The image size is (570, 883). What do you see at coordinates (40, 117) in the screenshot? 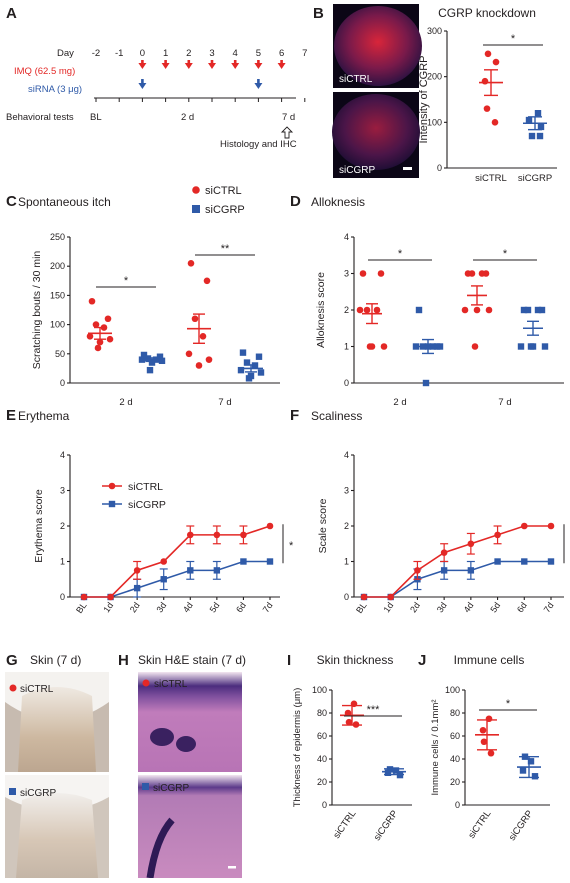
I see `behavioral-tests-label: Behavioral tests` at bounding box center [40, 117].